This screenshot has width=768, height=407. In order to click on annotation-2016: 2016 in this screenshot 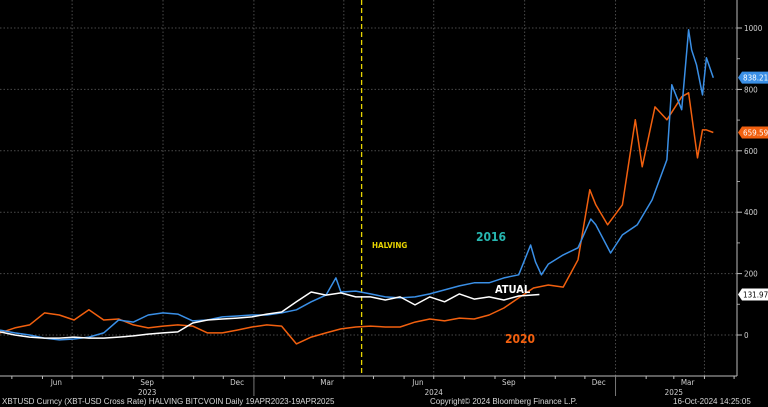, I will do `click(491, 237)`.